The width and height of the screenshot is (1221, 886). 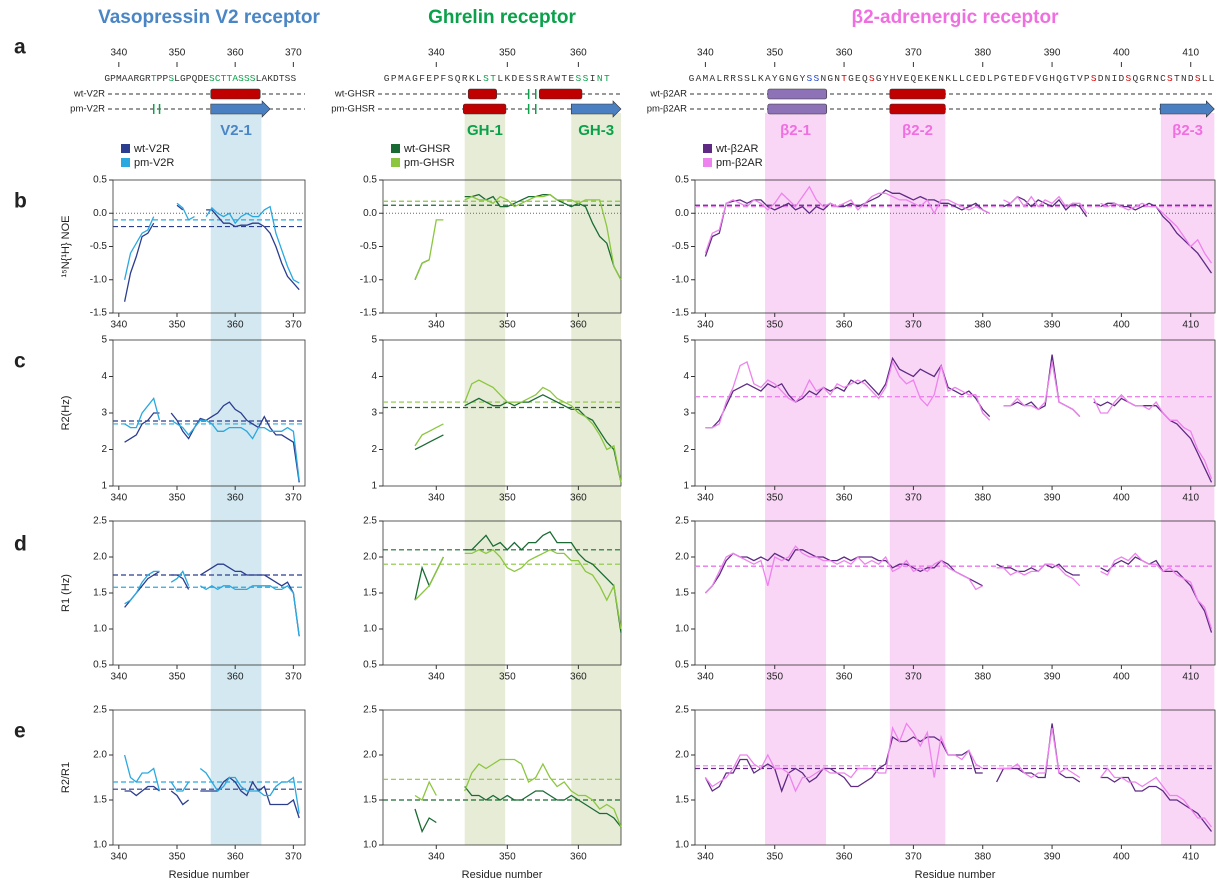 I want to click on sequence-segment: PP, so click(x=163, y=78).